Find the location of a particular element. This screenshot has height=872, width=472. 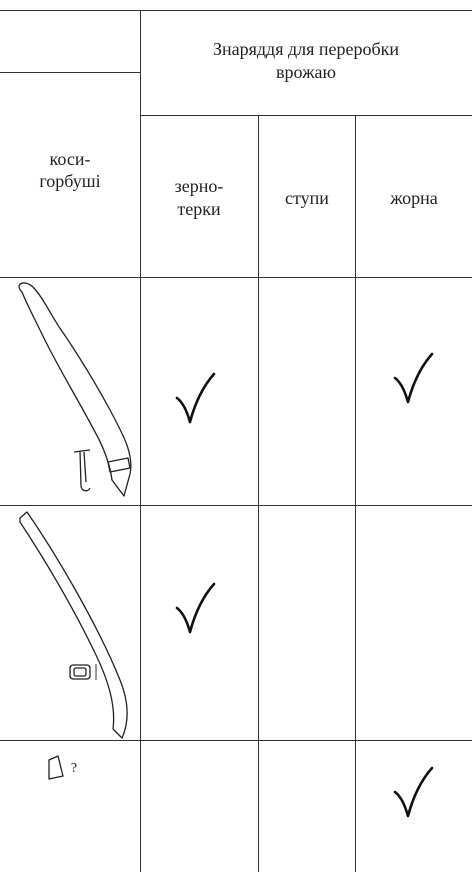

column-header: горбуші is located at coordinates (69, 181).